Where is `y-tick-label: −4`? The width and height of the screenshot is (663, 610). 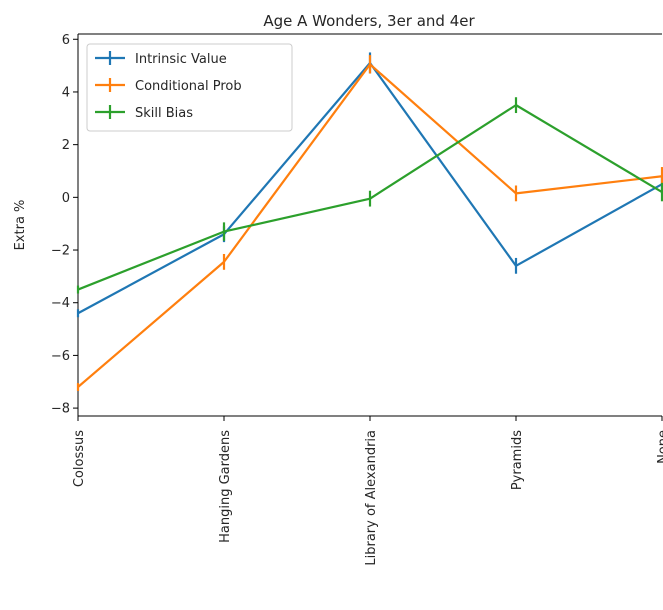
y-tick-label: −4 is located at coordinates (60, 303).